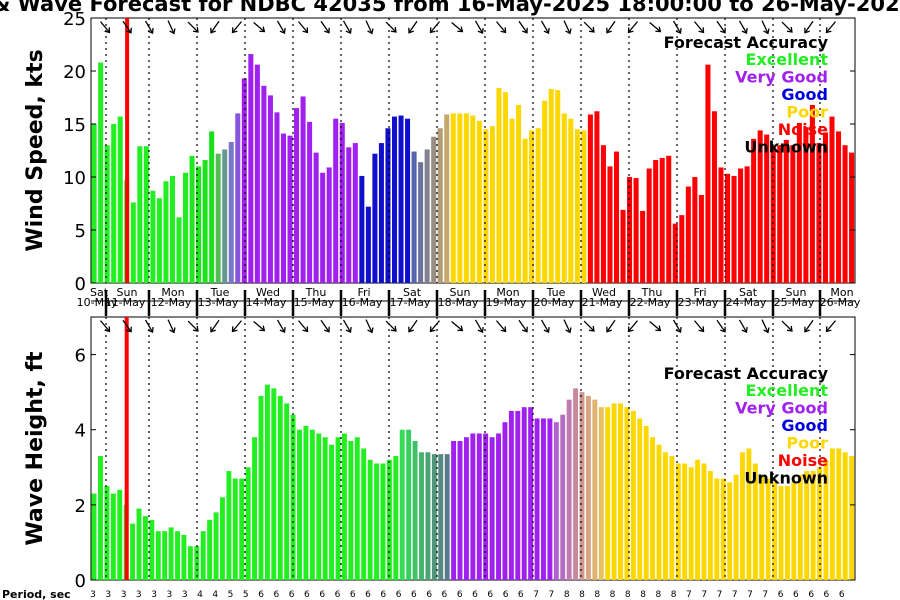  What do you see at coordinates (748, 292) in the screenshot?
I see `day-of-week-label: Sat` at bounding box center [748, 292].